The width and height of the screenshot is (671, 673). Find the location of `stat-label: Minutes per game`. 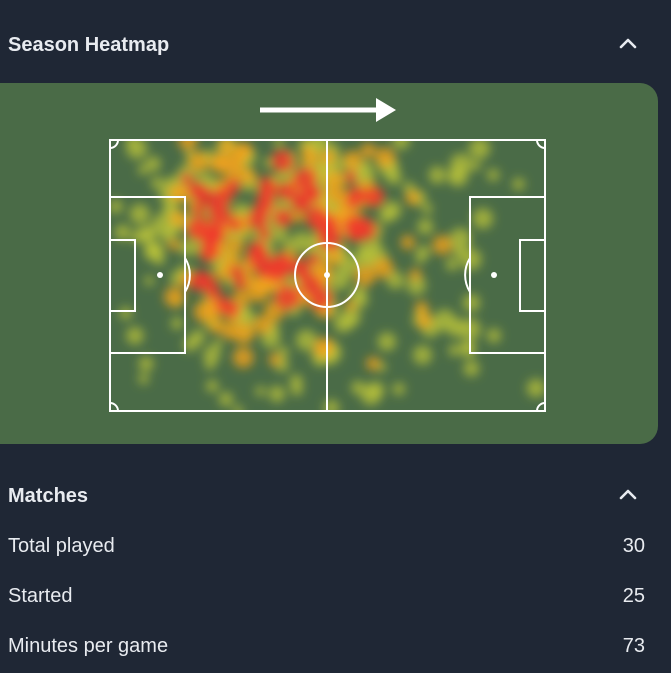

stat-label: Minutes per game is located at coordinates (88, 646).